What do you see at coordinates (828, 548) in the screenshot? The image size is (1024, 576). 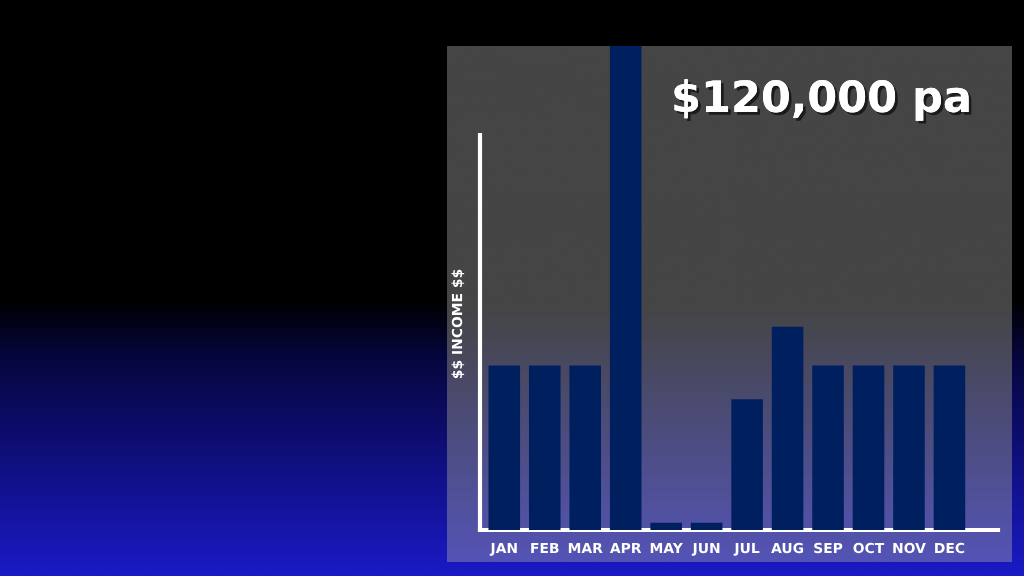 I see `x-tick-label: SEP` at bounding box center [828, 548].